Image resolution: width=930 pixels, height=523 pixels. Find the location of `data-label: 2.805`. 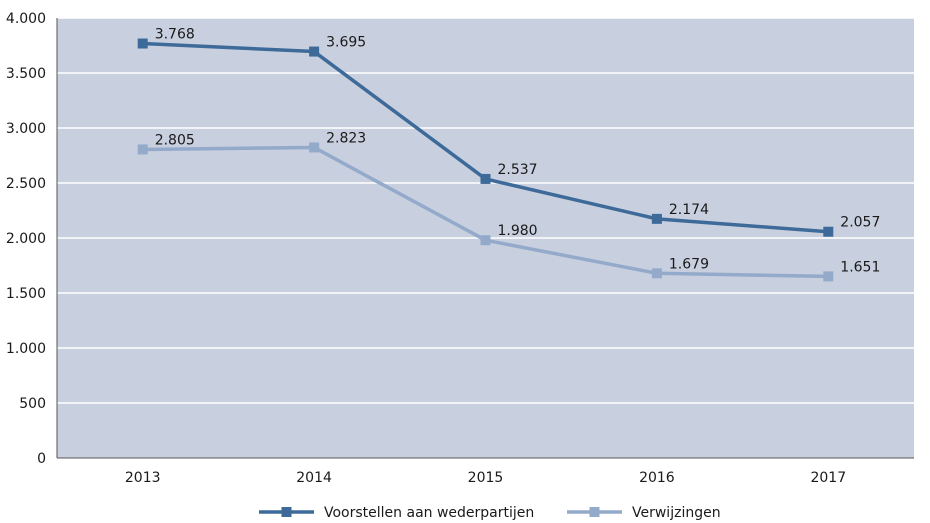

data-label: 2.805 is located at coordinates (175, 140).